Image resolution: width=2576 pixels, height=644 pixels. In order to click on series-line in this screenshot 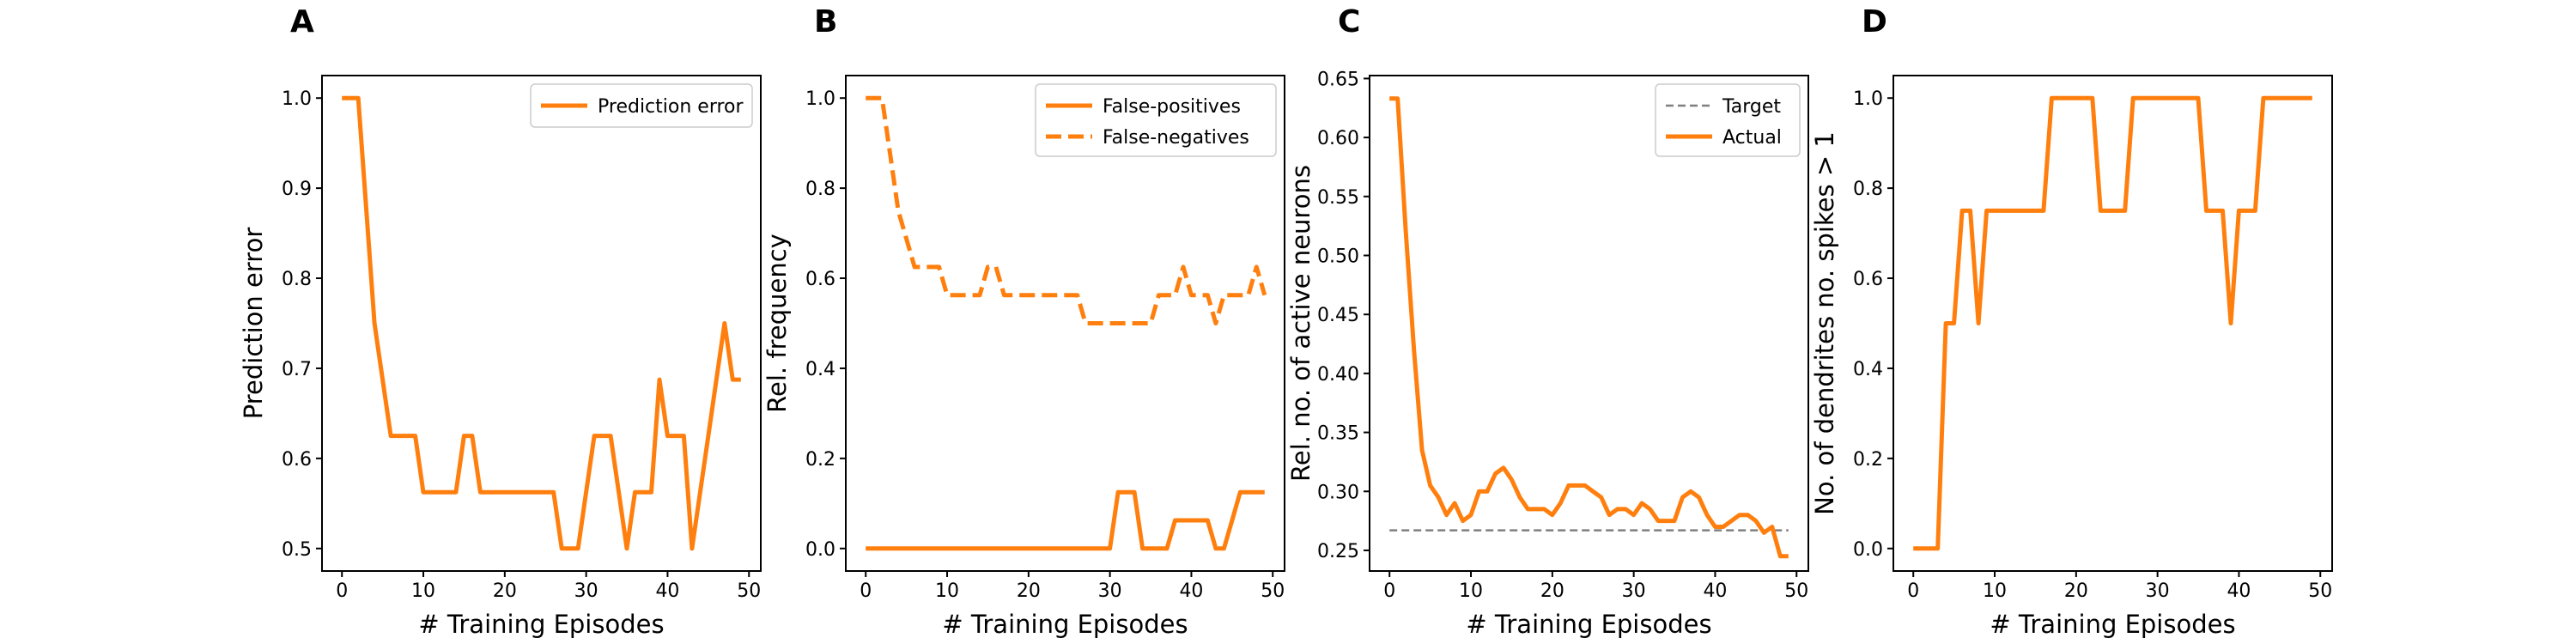, I will do `click(2112, 323)`.